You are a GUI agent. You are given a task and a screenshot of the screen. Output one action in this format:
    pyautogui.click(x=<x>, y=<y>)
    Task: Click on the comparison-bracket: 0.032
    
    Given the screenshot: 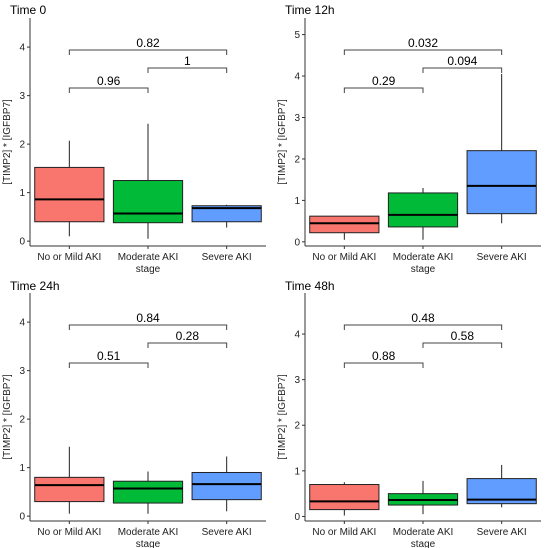 What is the action you would take?
    pyautogui.click(x=423, y=45)
    